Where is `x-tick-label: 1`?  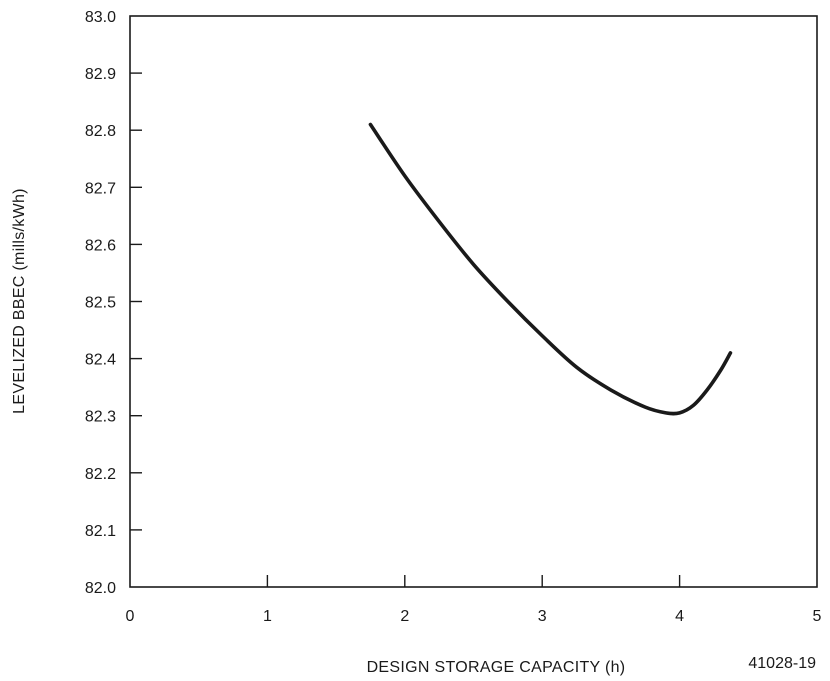 x-tick-label: 1 is located at coordinates (267, 616).